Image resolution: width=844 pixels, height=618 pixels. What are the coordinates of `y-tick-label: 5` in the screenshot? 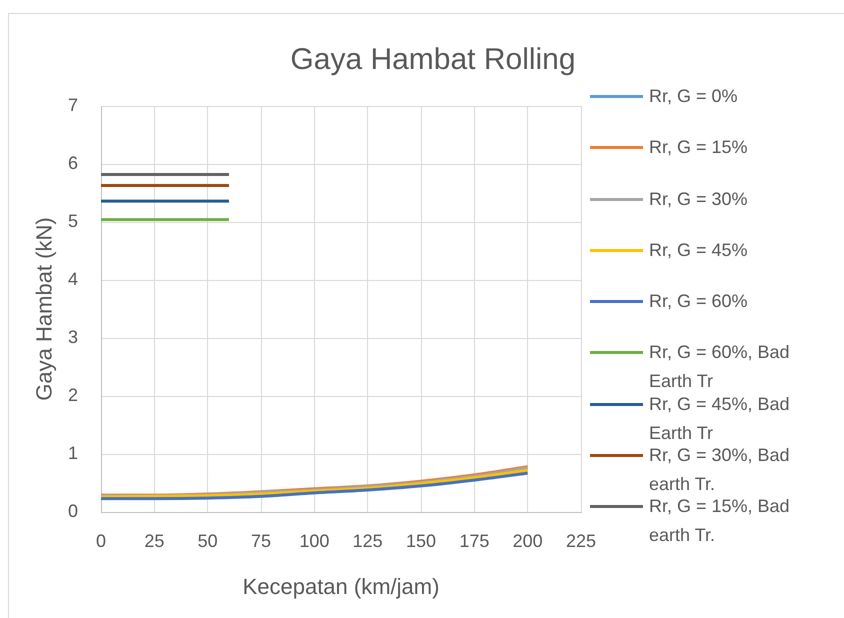 It's located at (73, 220).